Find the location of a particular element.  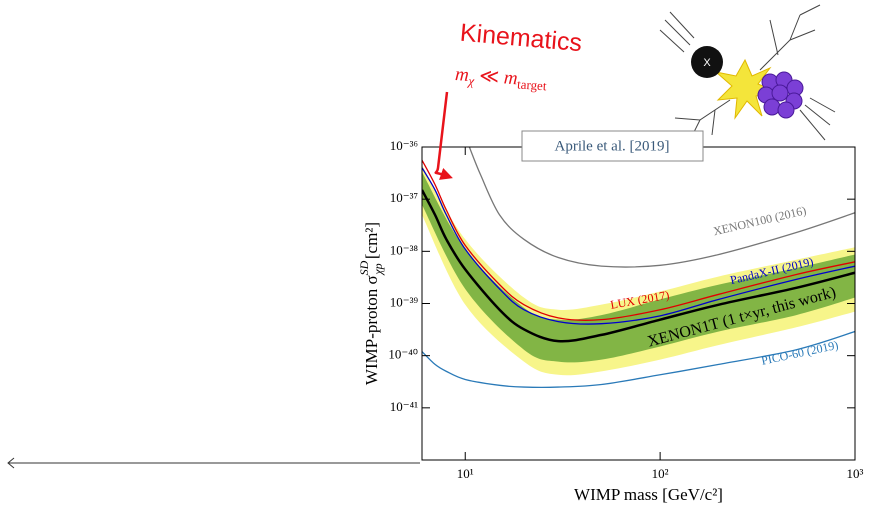

y-tick-label: 10⁻⁴¹ is located at coordinates (404, 406).